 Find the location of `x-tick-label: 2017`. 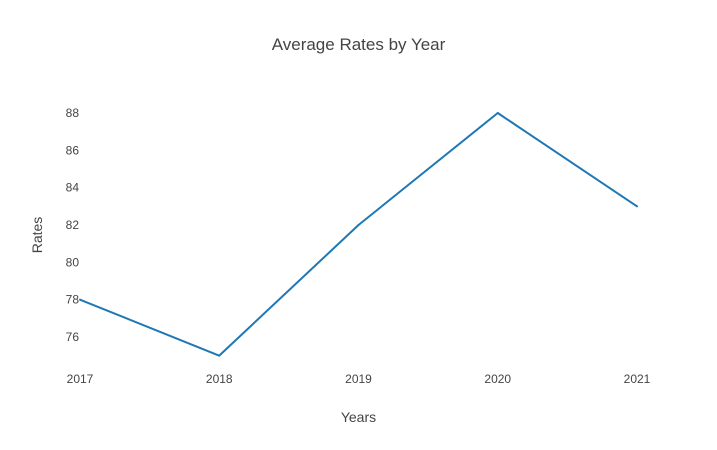

x-tick-label: 2017 is located at coordinates (80, 379).